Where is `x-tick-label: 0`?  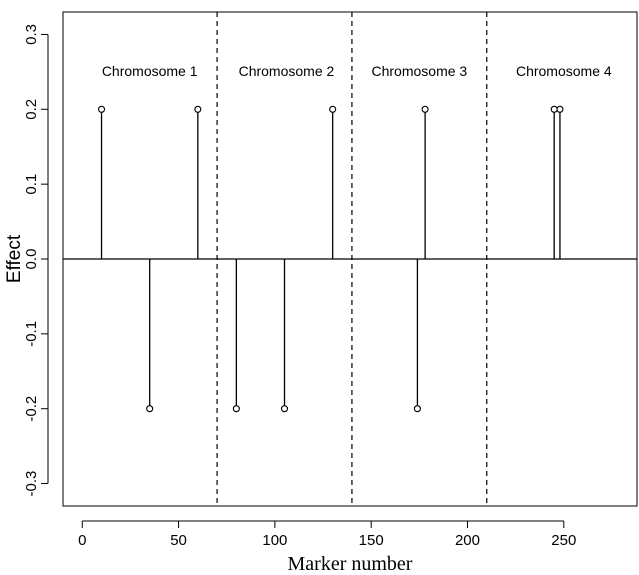
x-tick-label: 0 is located at coordinates (82, 540).